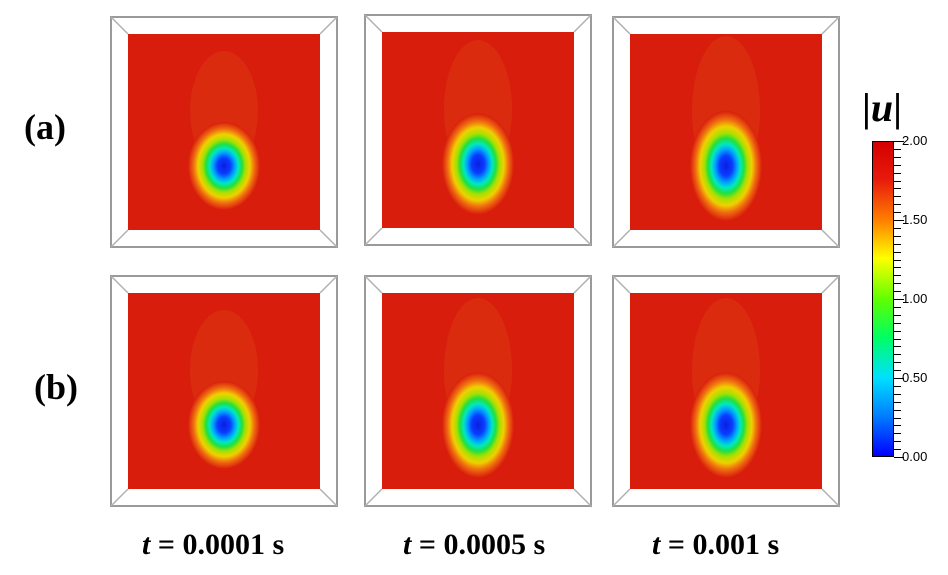  I want to click on colorbar-tick-label: 0.50, so click(915, 377).